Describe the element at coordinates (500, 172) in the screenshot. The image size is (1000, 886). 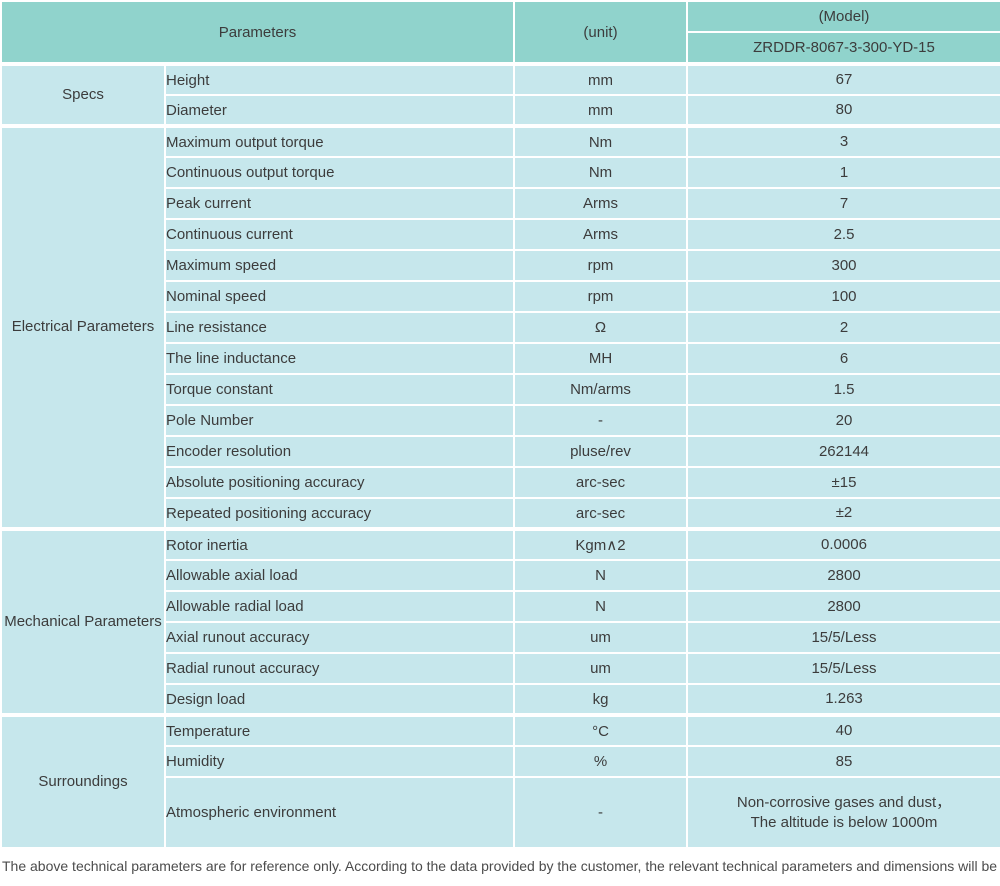
I see `table-row: Continuous output torque Nm 1` at that location.